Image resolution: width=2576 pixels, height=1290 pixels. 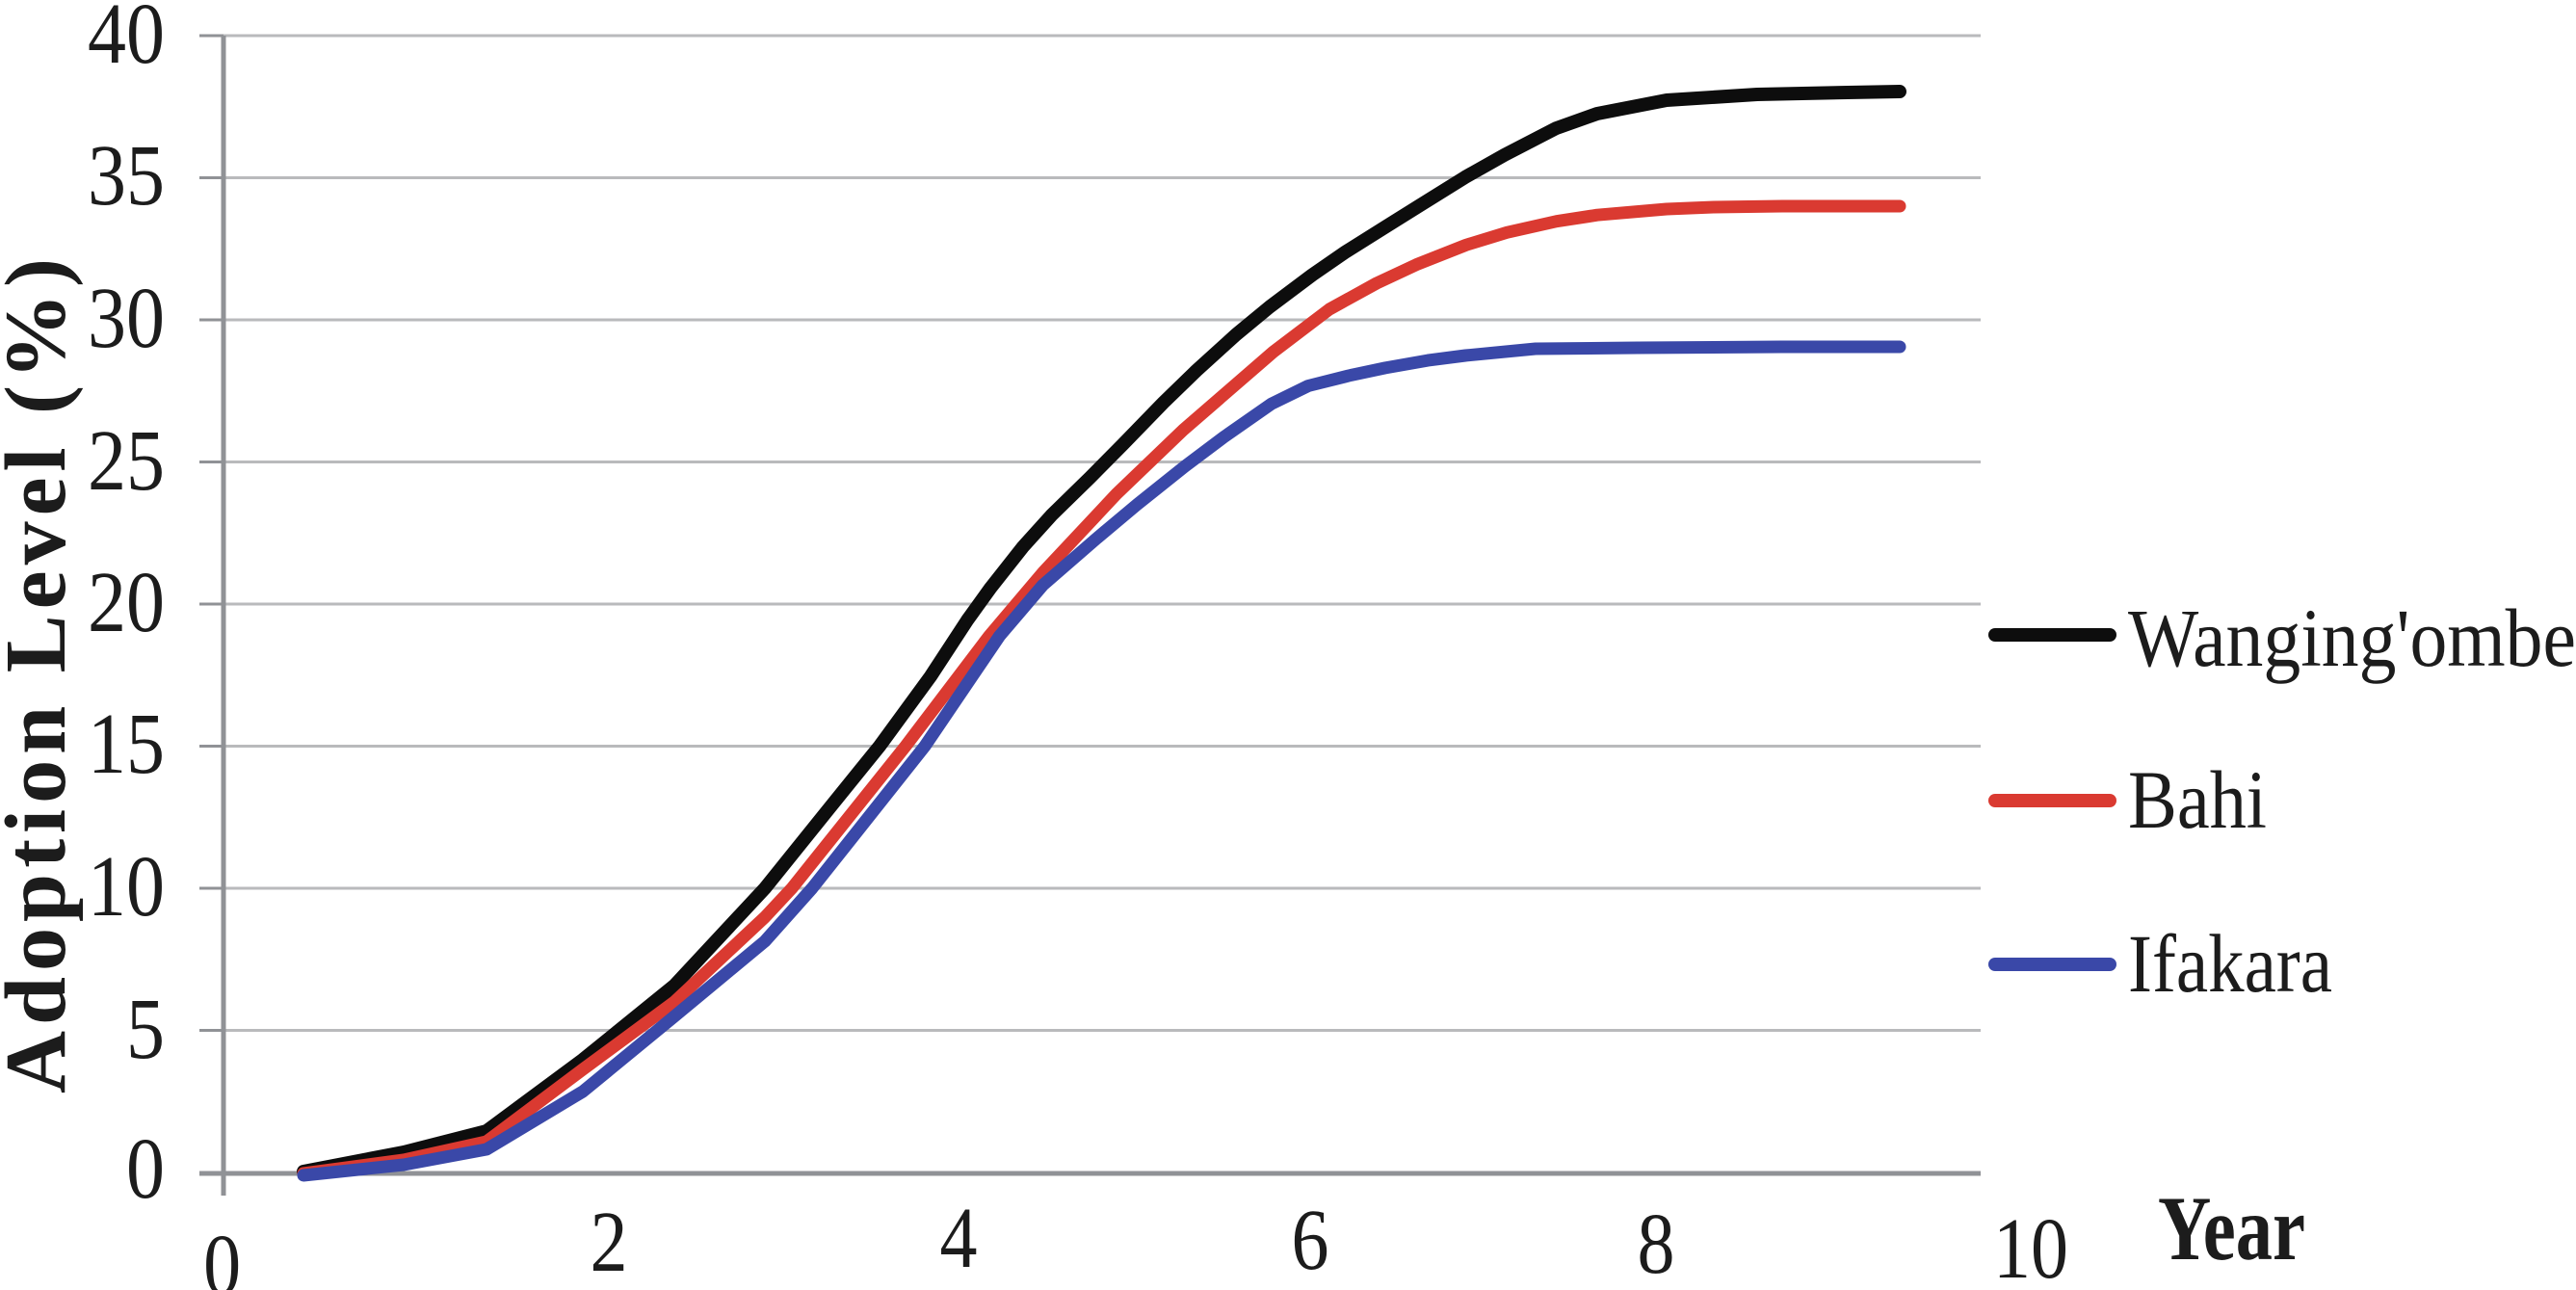 I want to click on svg-text: 4, so click(x=959, y=1238).